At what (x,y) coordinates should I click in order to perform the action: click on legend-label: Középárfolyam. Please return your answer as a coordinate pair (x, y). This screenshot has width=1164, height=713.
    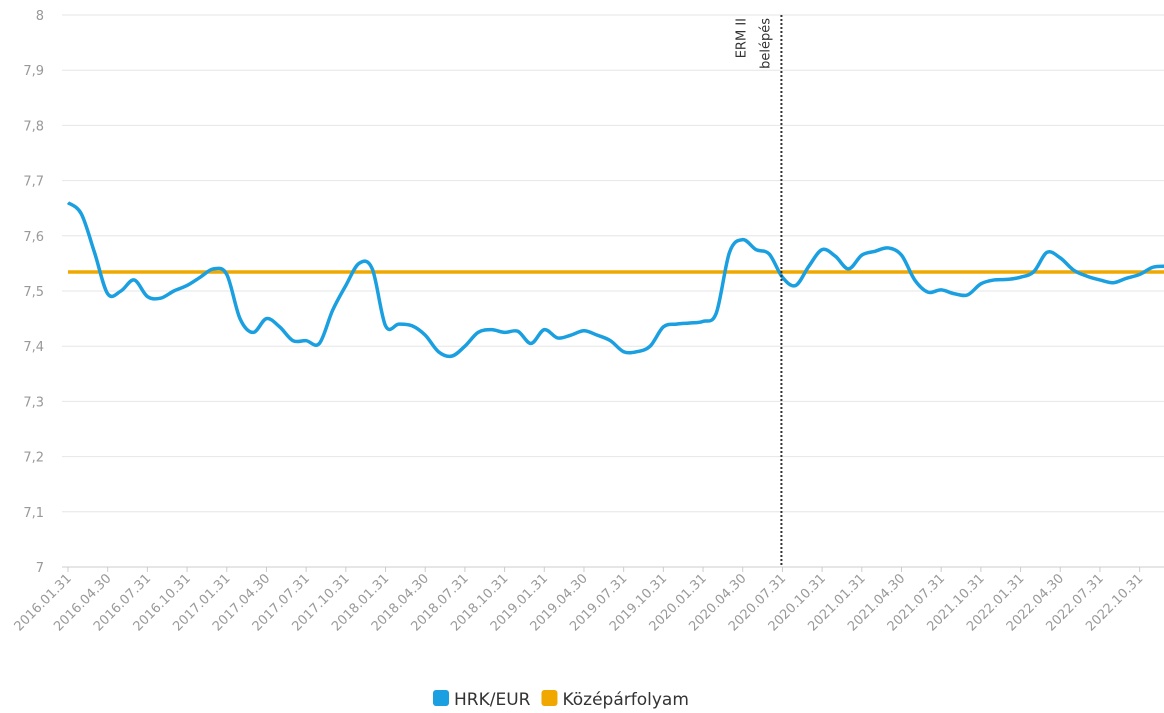
    Looking at the image, I should click on (625, 700).